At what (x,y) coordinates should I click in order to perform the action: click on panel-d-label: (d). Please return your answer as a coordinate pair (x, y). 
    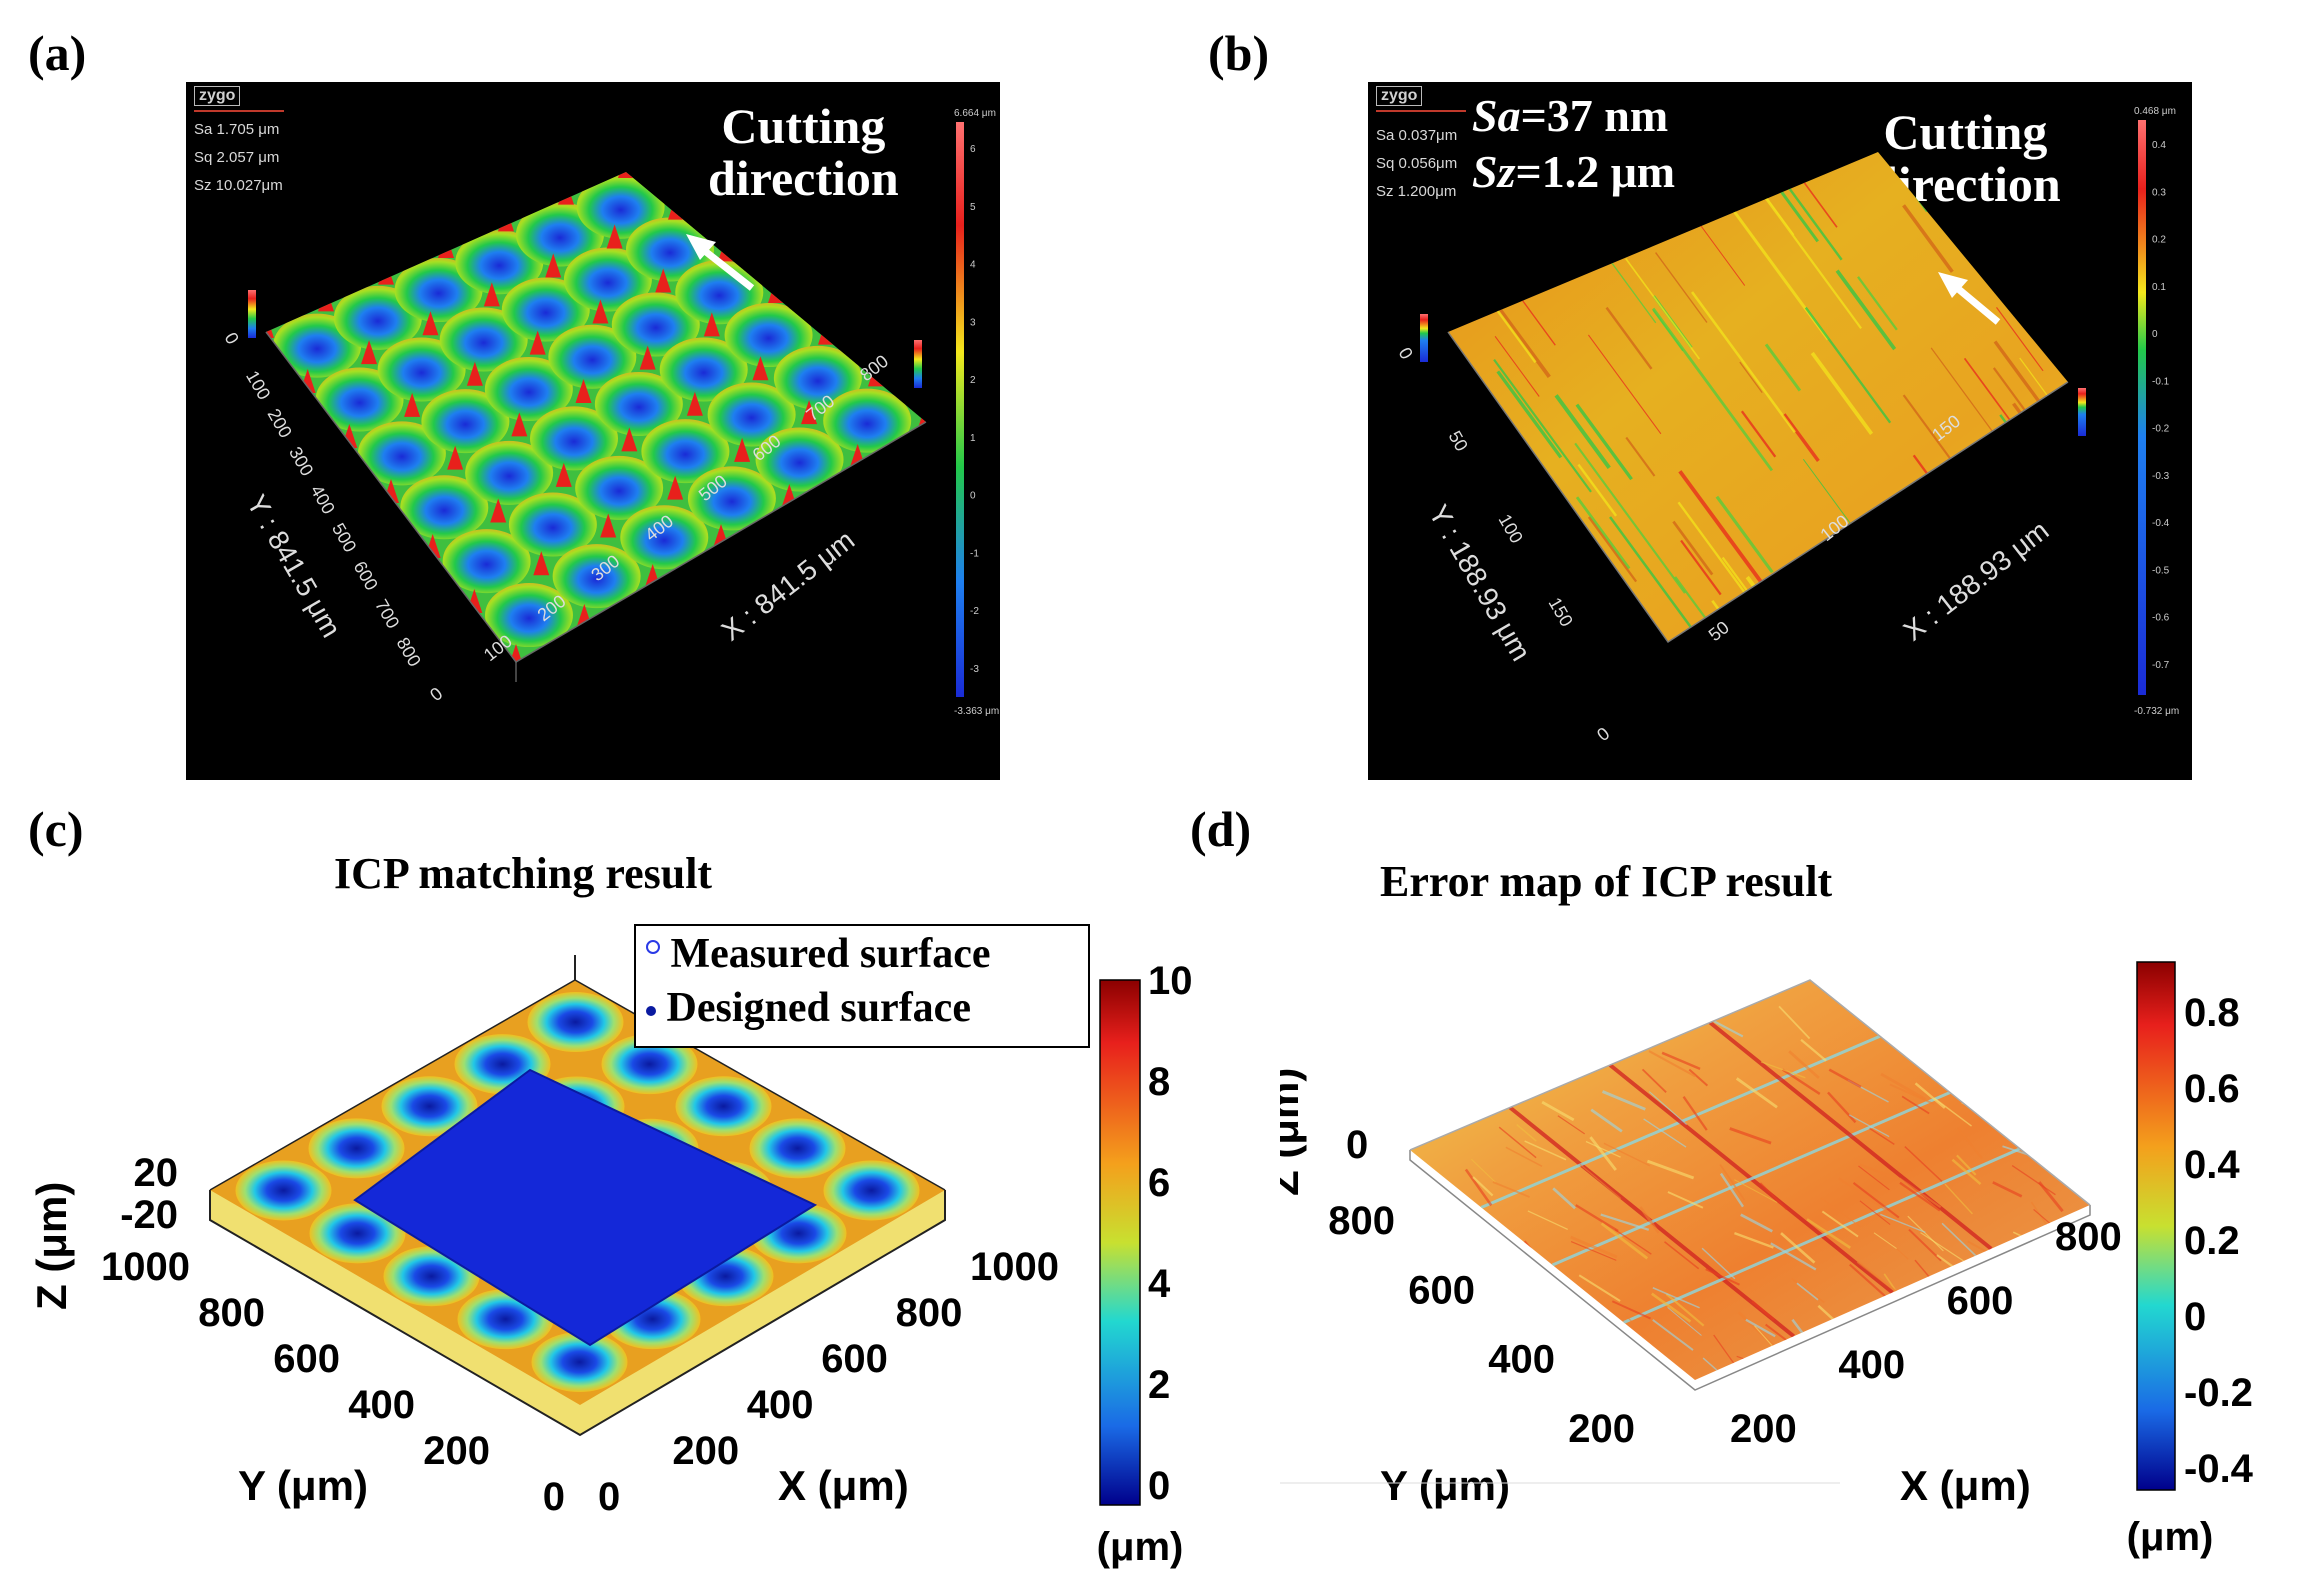
    Looking at the image, I should click on (1221, 829).